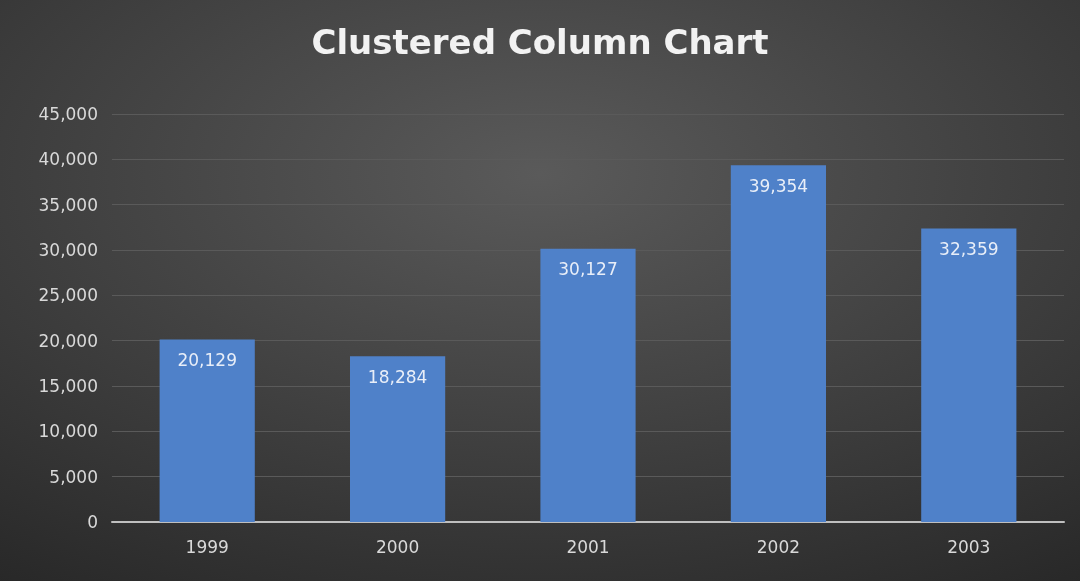 The width and height of the screenshot is (1080, 581). What do you see at coordinates (207, 360) in the screenshot?
I see `data-label: 20,129` at bounding box center [207, 360].